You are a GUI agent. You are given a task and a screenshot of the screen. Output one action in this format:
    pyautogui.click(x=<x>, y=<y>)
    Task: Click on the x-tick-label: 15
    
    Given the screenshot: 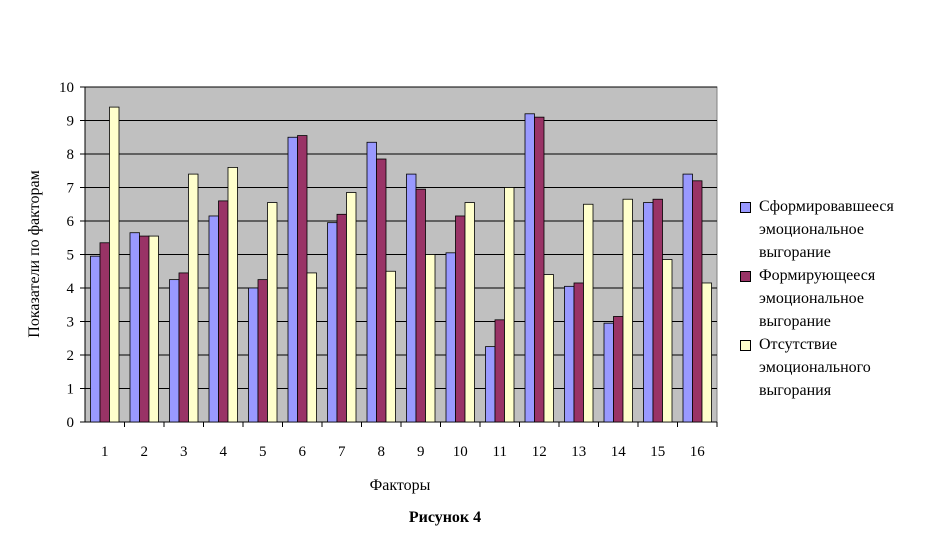 What is the action you would take?
    pyautogui.click(x=657, y=452)
    